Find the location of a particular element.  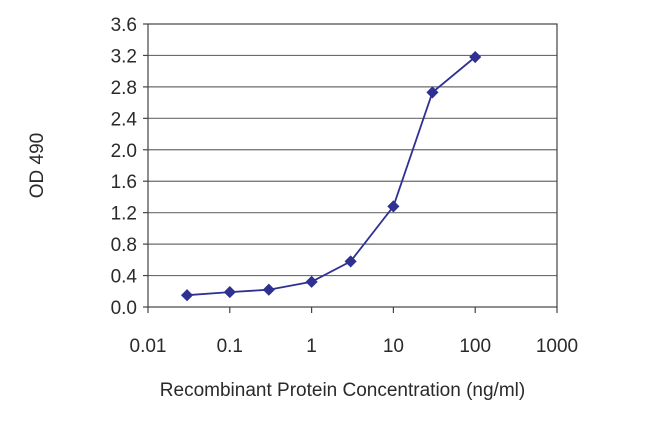

y-tick-label: 0.4 is located at coordinates (124, 277).